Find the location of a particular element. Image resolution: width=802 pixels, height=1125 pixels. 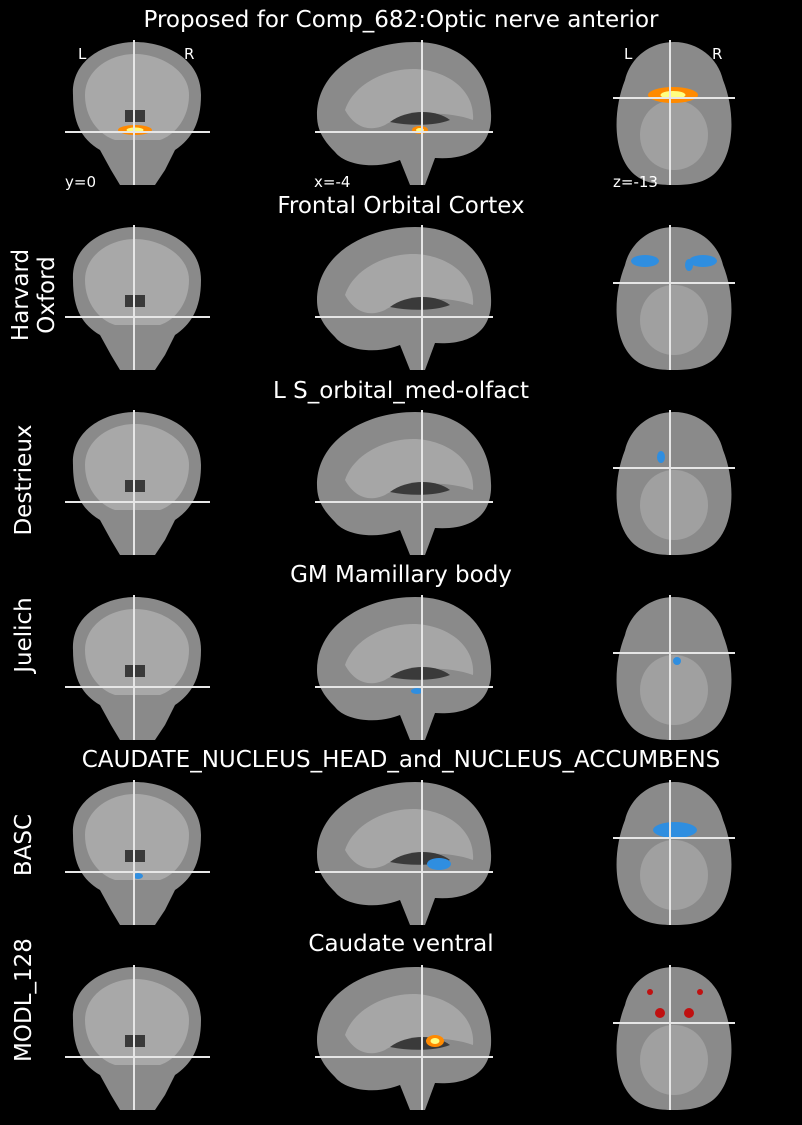

region-title-harvard-oxford: Frontal Orbital Cortex is located at coordinates (401, 206).